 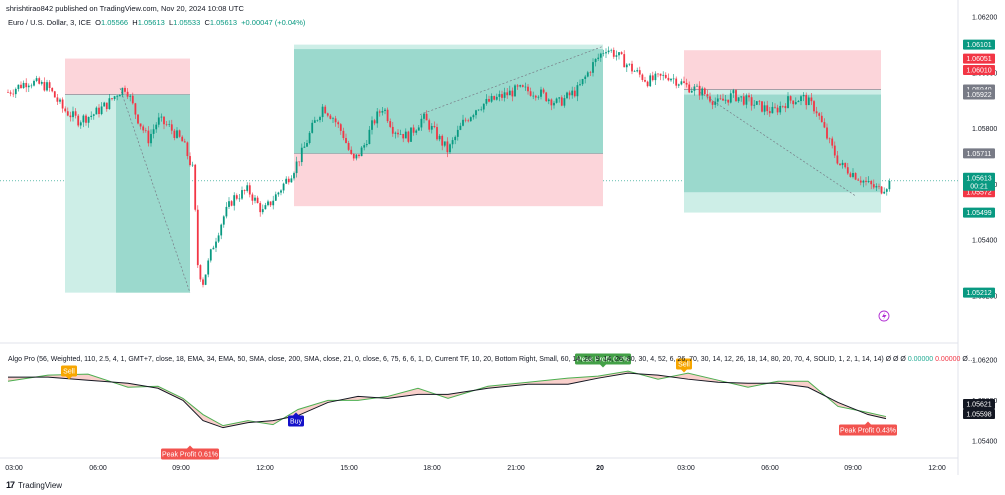 I want to click on sell-signal-text: Sell, so click(x=684, y=365).